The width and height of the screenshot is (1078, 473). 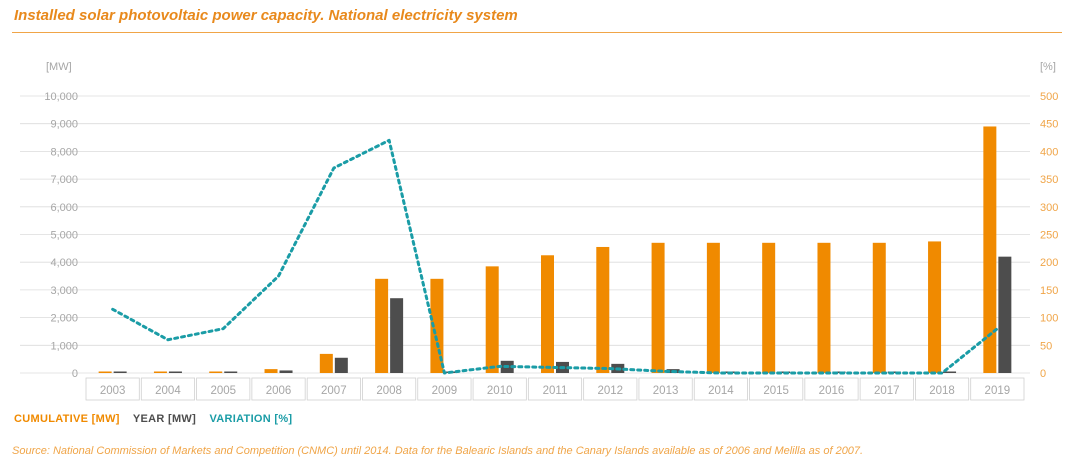 What do you see at coordinates (1049, 263) in the screenshot?
I see `y2-tick-label: 200` at bounding box center [1049, 263].